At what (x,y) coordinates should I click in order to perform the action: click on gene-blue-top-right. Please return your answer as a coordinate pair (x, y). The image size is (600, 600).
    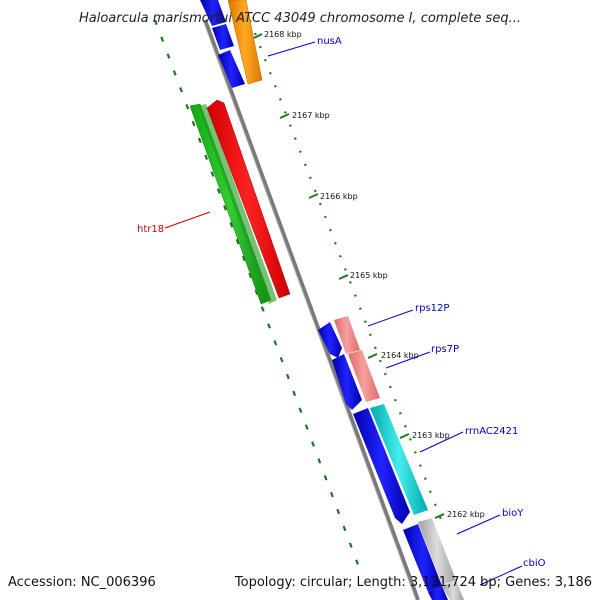
    Looking at the image, I should click on (223, 37).